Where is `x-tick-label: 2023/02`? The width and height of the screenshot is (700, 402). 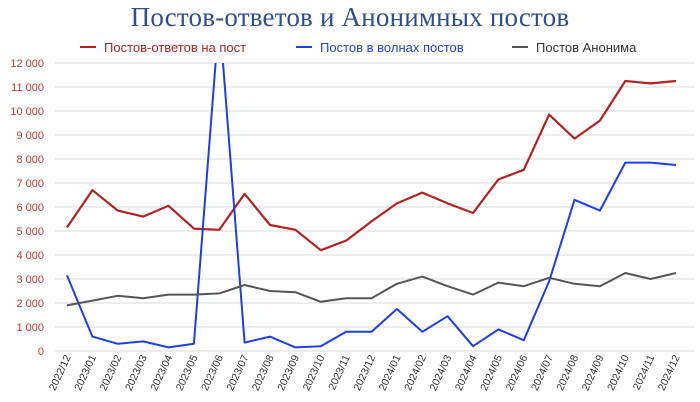
x-tick-label: 2023/02 is located at coordinates (111, 373).